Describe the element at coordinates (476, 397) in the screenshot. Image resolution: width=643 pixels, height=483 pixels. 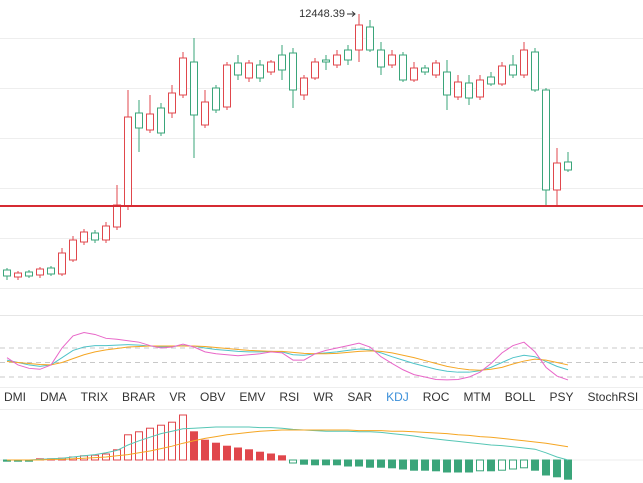
I see `indicator-tab: MTM` at that location.